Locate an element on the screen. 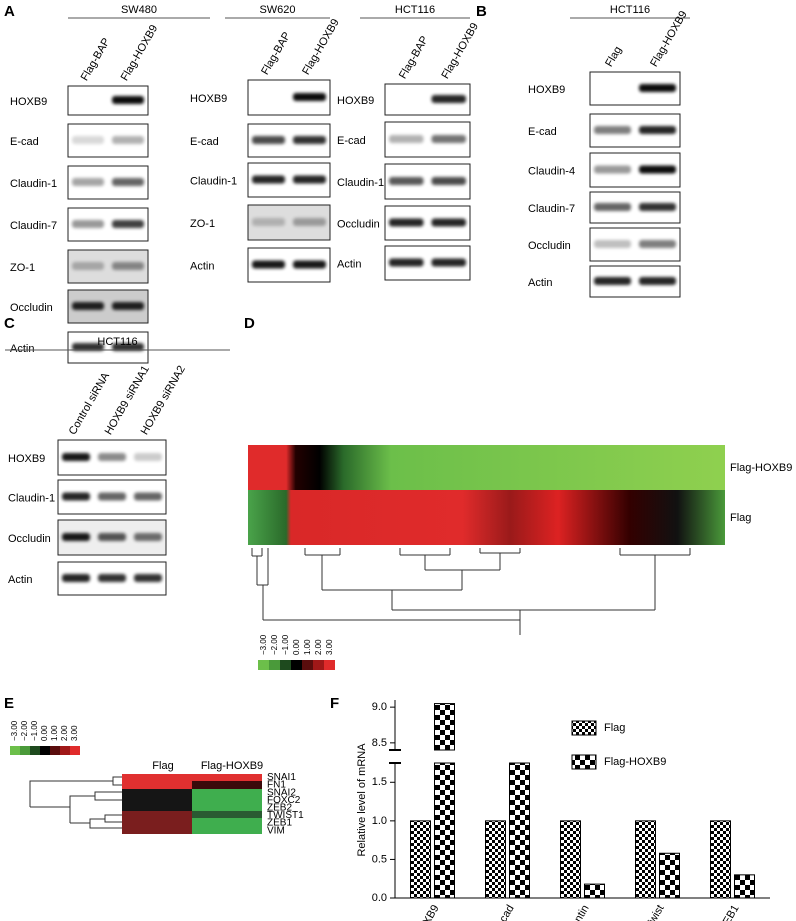  x-tick-label: ZEB1 is located at coordinates (729, 912).